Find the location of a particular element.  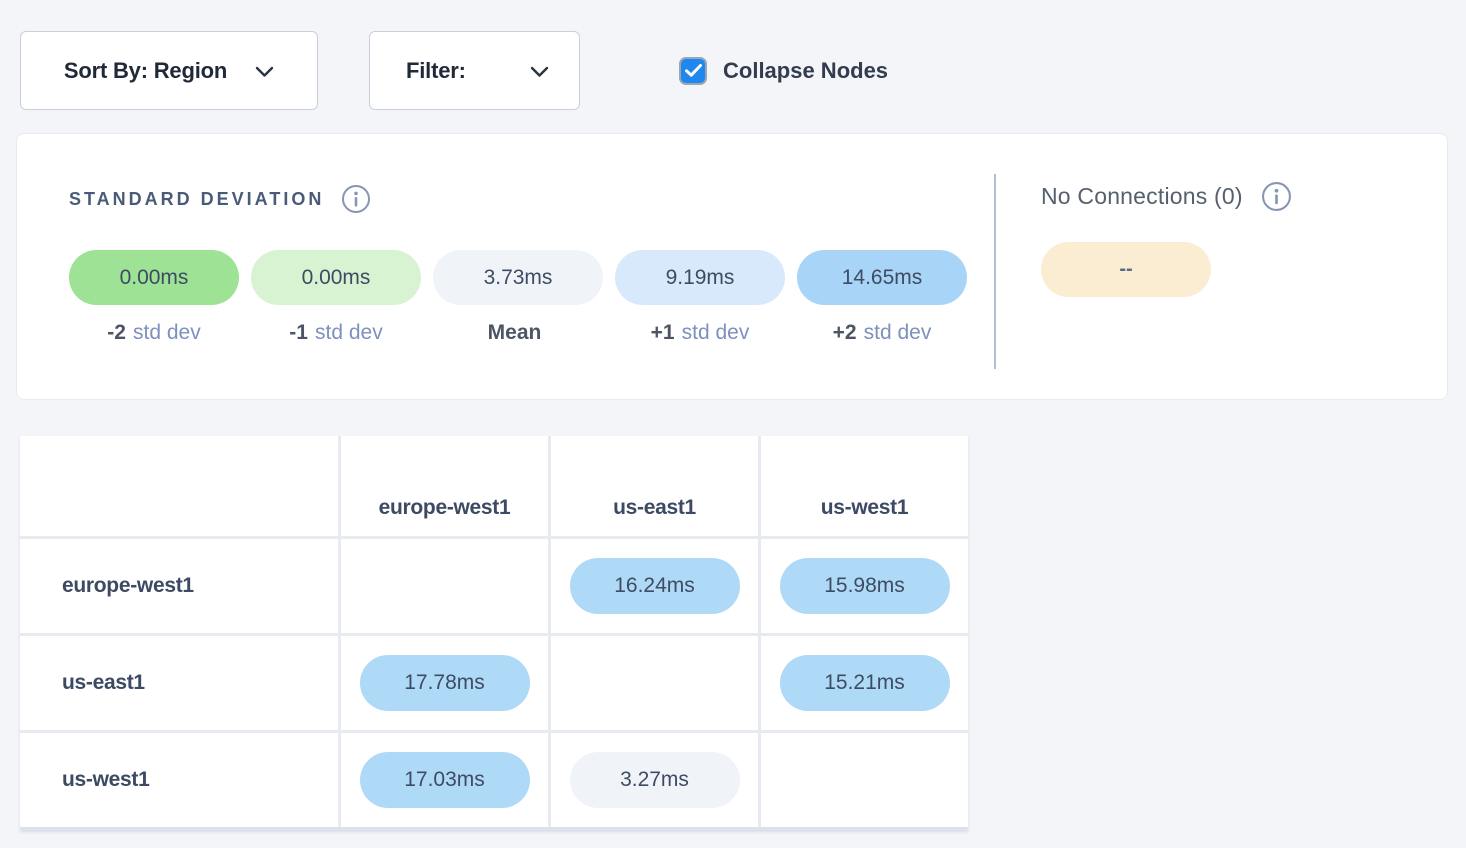

filter-dropdown: Filter: is located at coordinates (474, 70).